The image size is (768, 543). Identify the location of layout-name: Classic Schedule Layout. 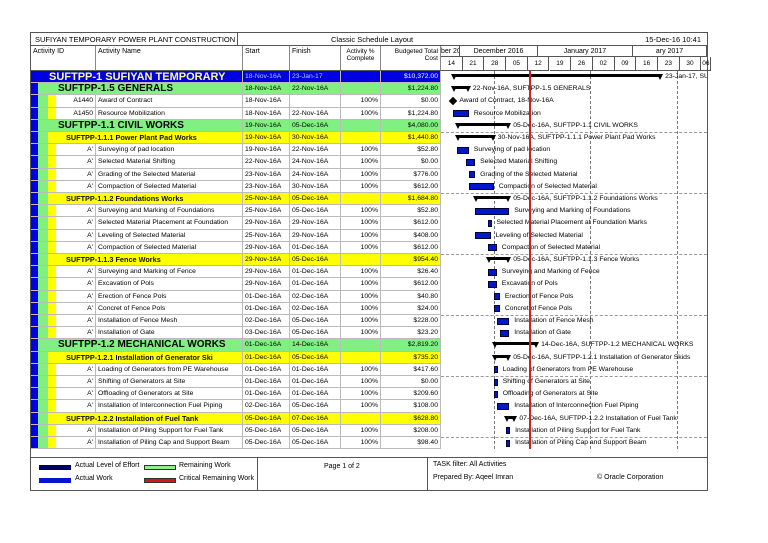
(372, 39).